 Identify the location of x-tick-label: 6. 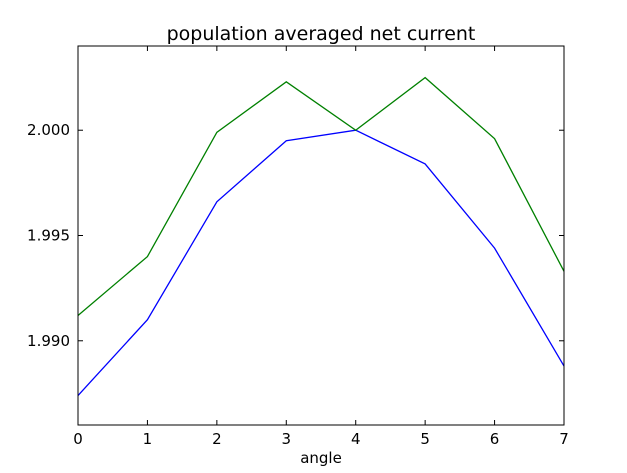
(495, 439).